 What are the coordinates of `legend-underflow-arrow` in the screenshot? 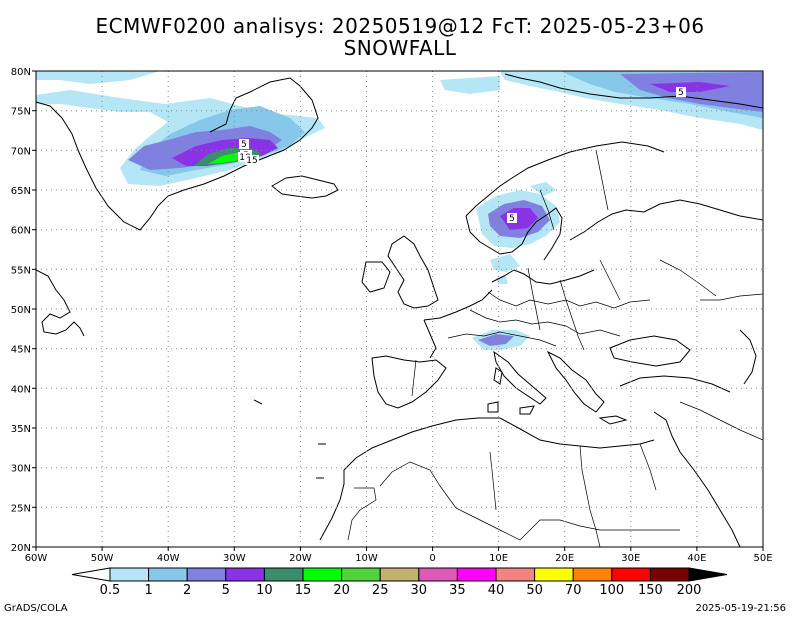 It's located at (91, 574).